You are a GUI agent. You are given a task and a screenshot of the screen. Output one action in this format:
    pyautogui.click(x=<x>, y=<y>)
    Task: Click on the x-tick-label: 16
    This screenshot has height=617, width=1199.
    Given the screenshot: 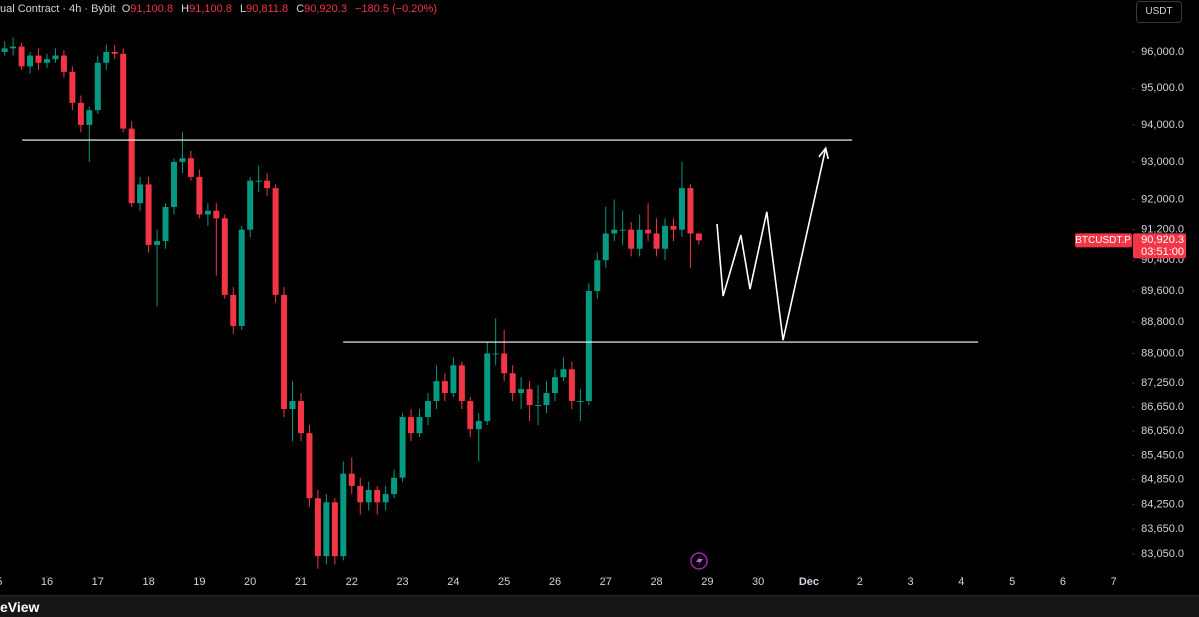 What is the action you would take?
    pyautogui.click(x=47, y=582)
    